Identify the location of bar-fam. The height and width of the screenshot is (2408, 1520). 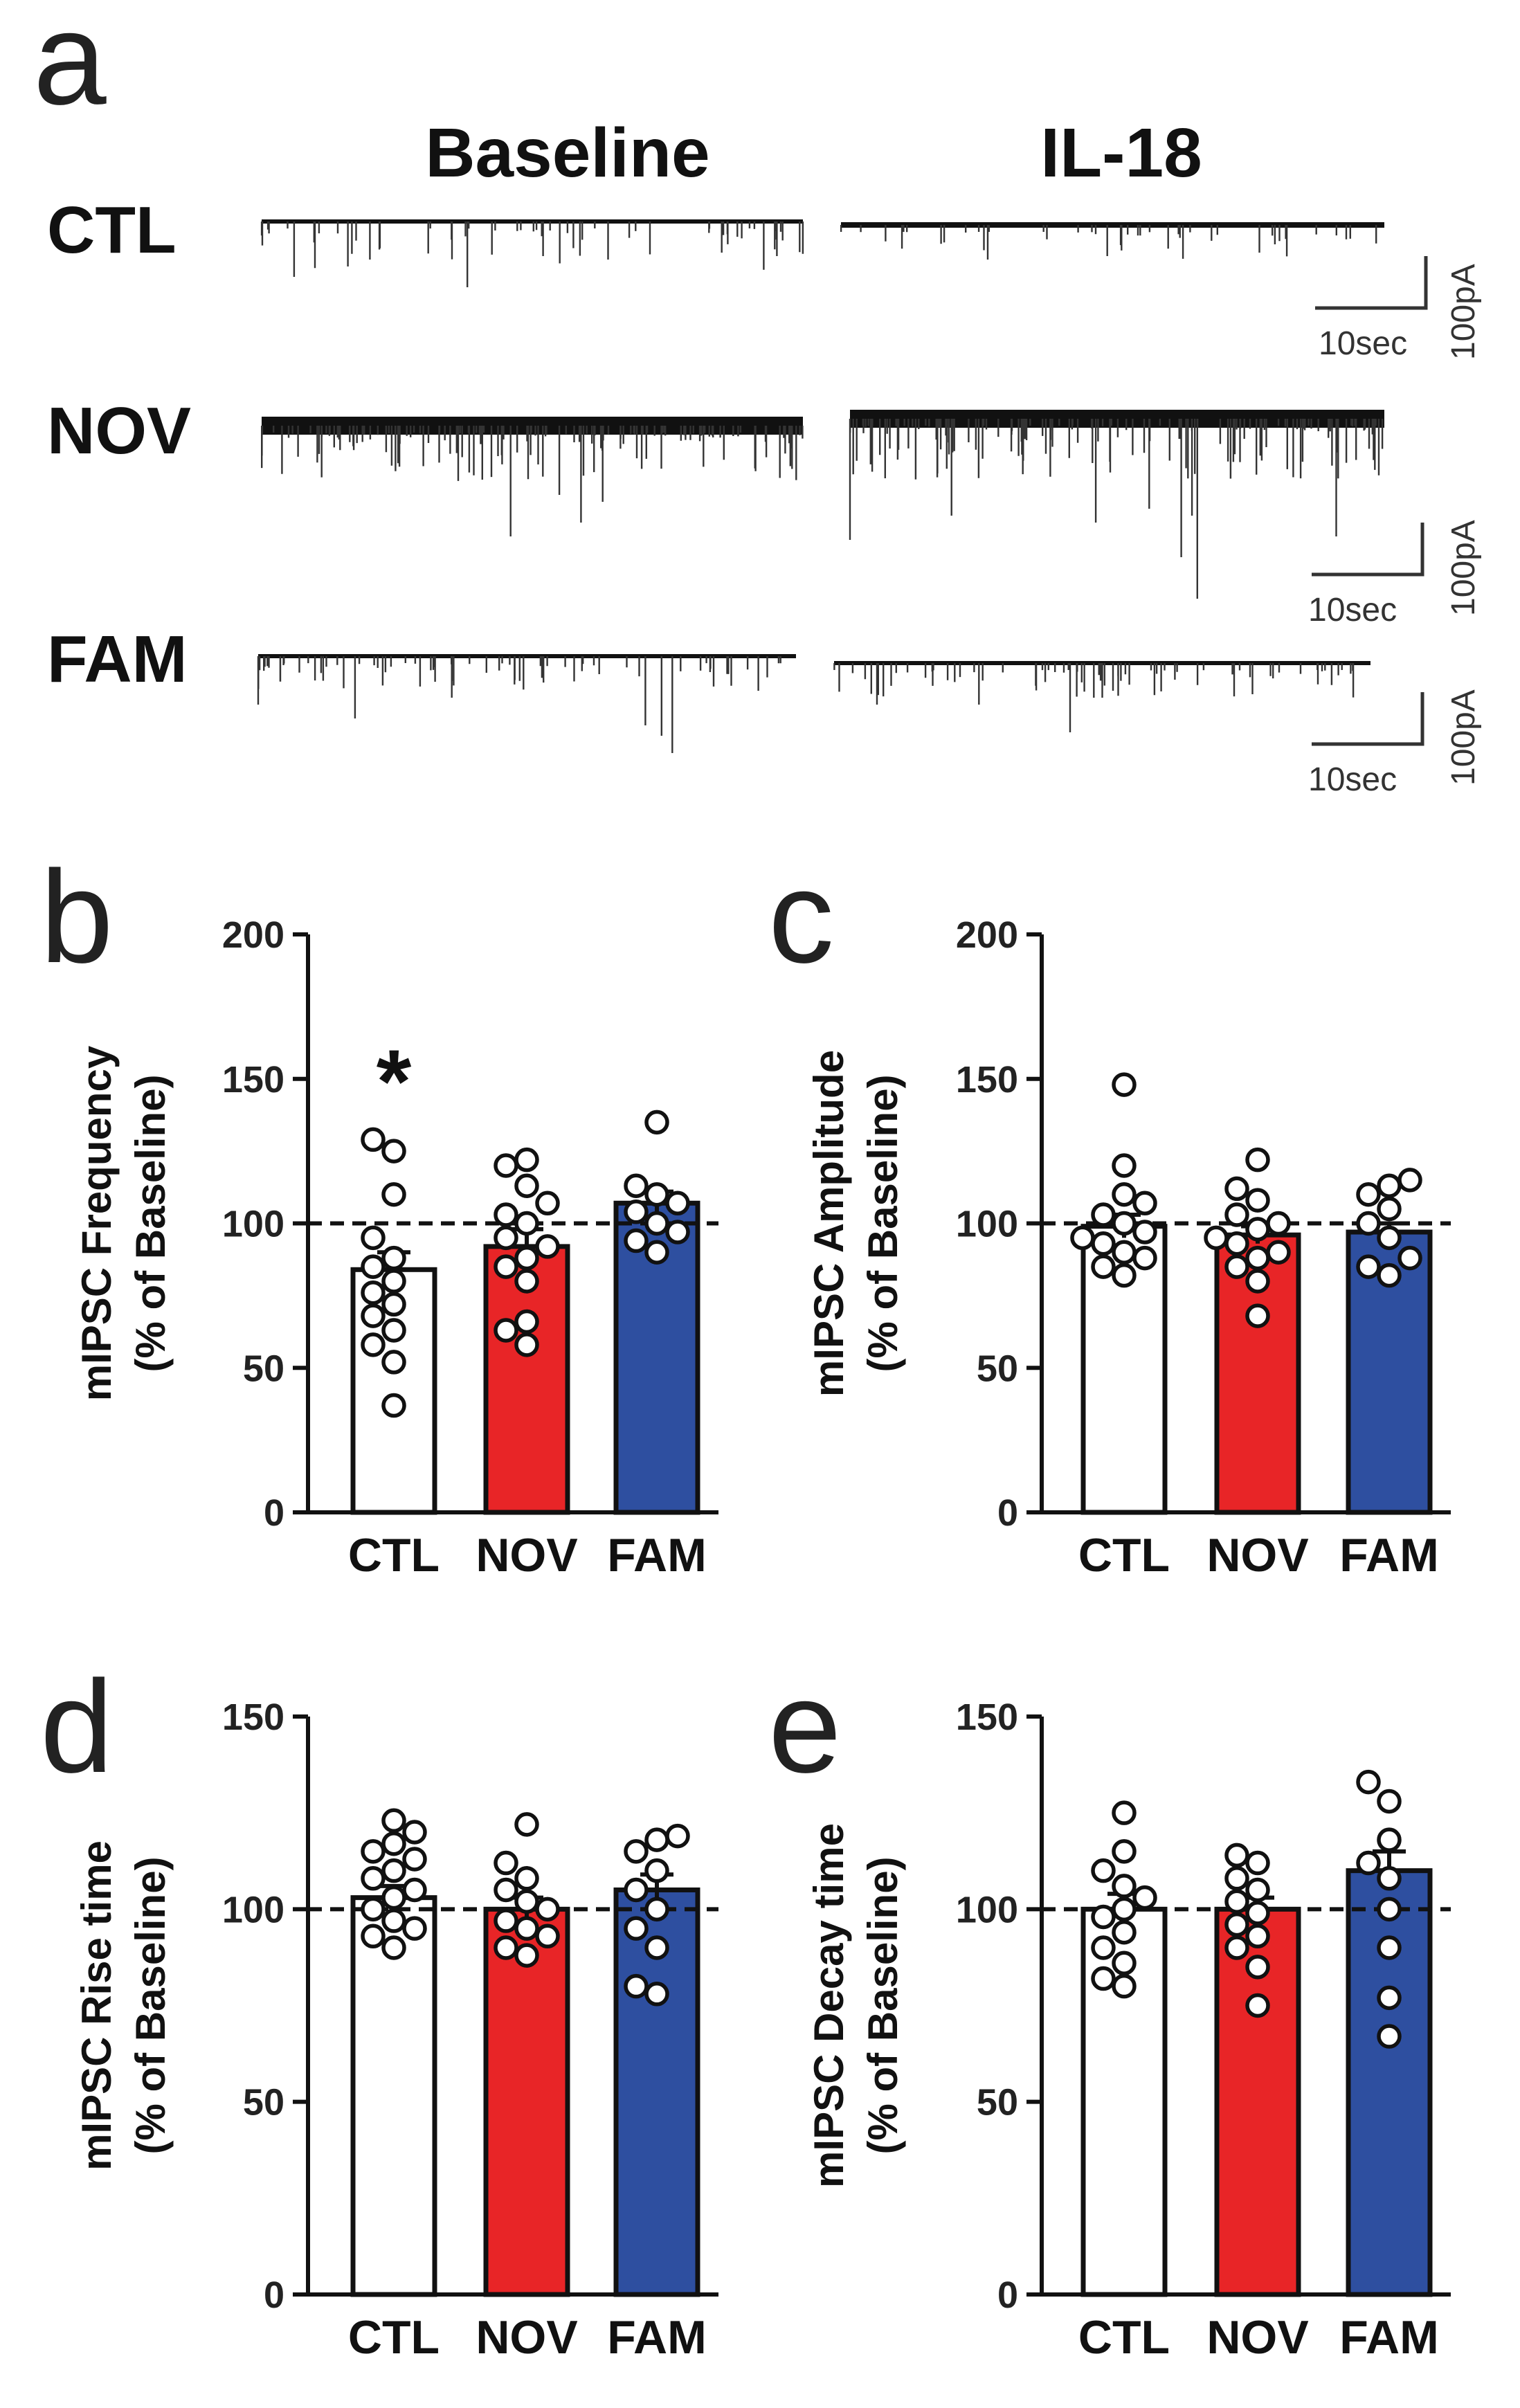
(1389, 2082).